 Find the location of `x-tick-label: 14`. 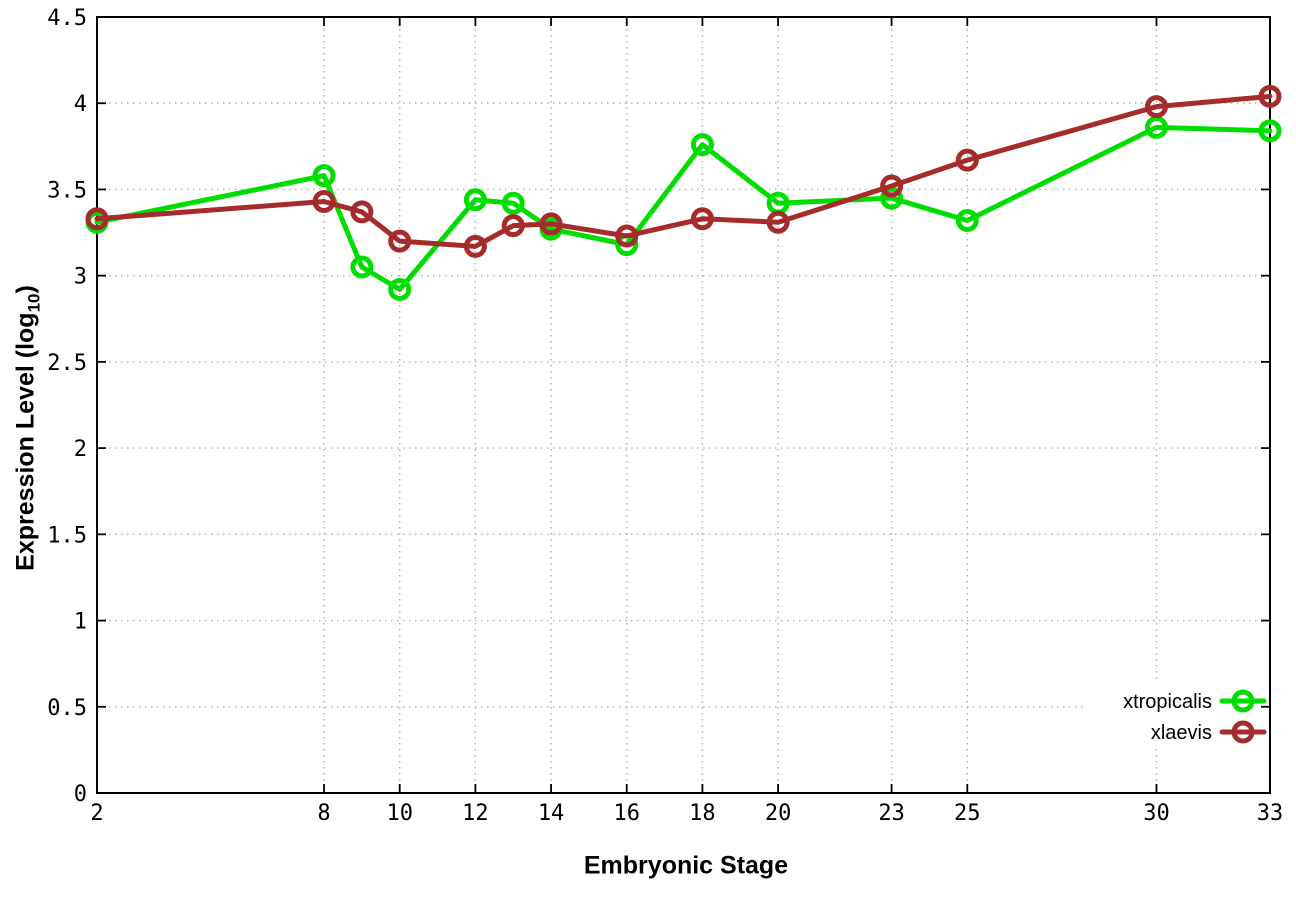

x-tick-label: 14 is located at coordinates (551, 813).